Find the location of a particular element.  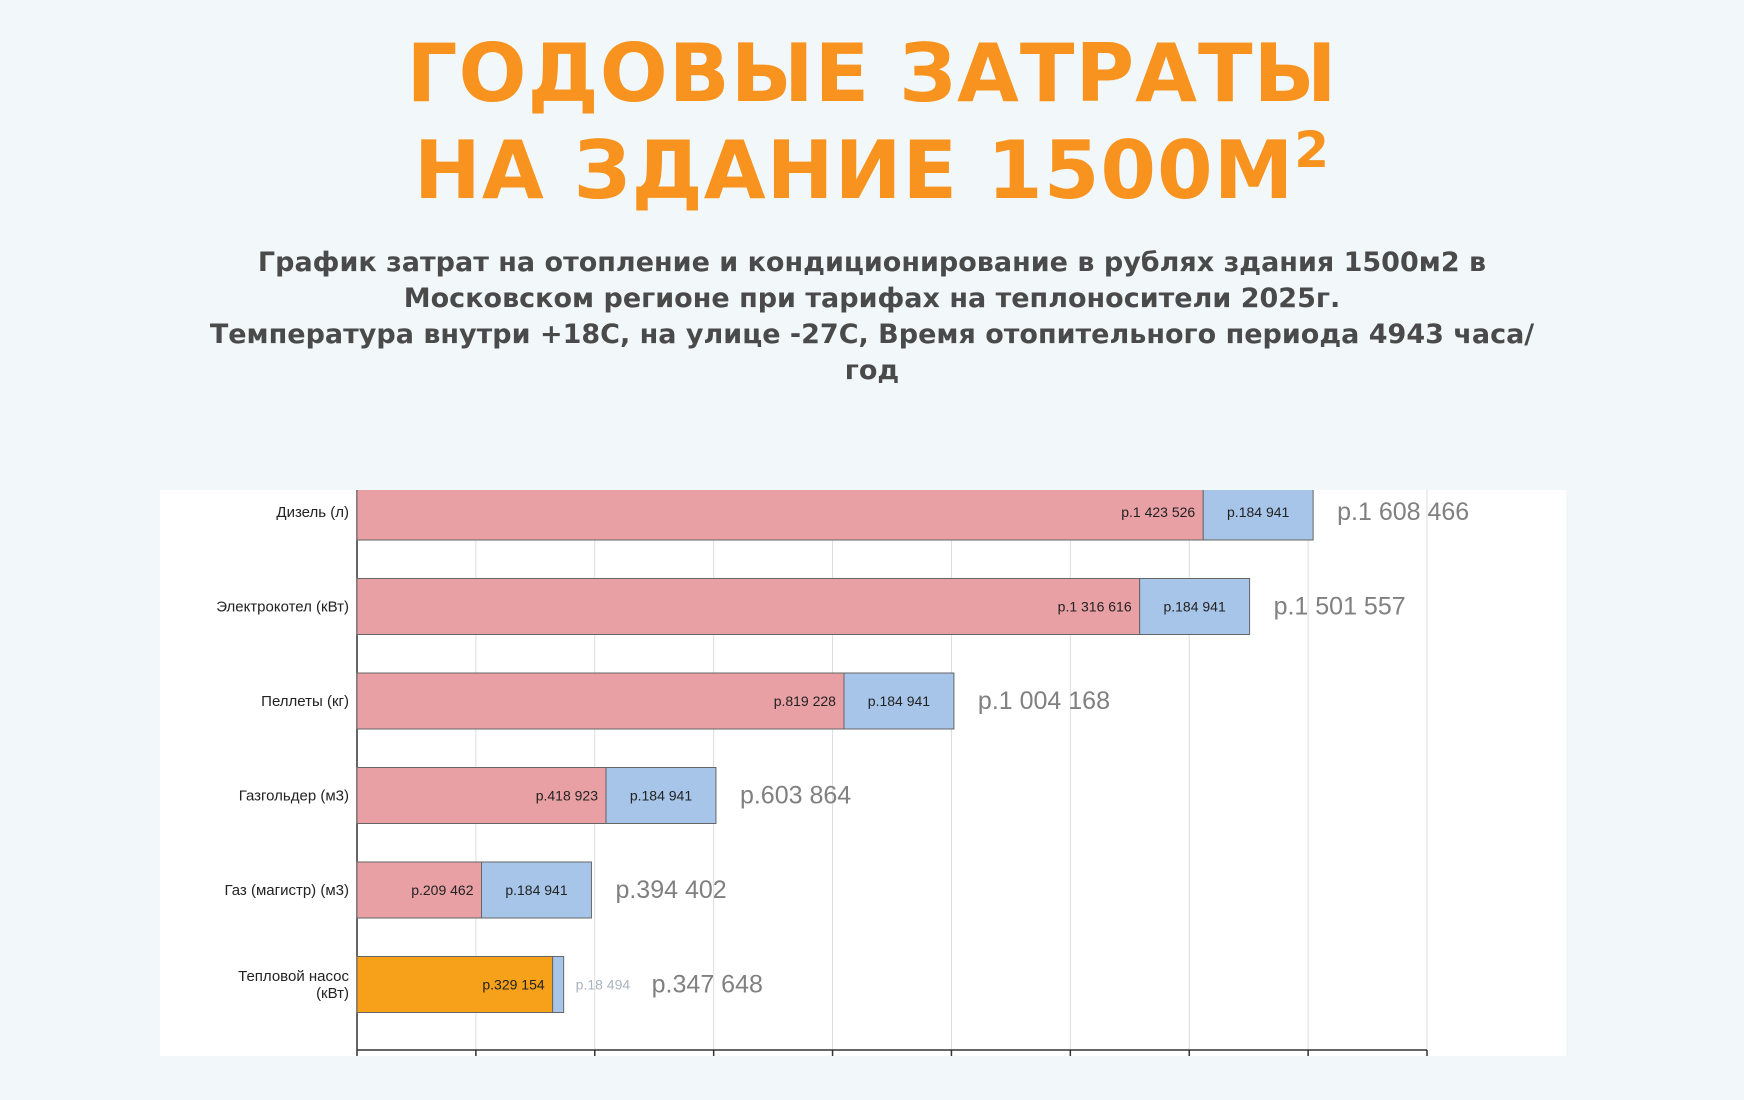

bar-total-label: р.1 608 466 is located at coordinates (1403, 512).